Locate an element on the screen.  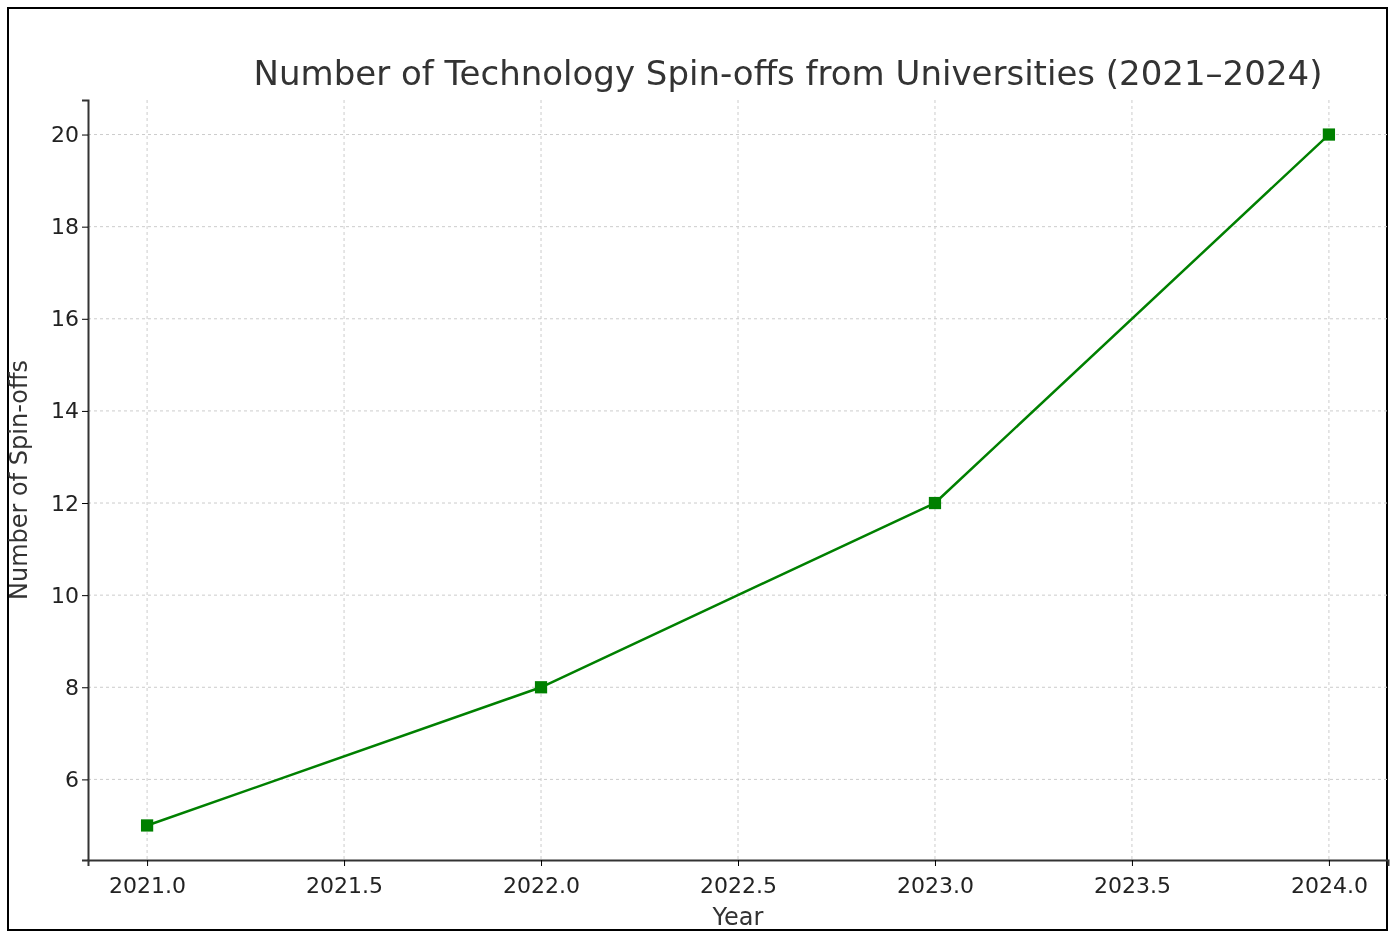
y-tick-label: 14 is located at coordinates (65, 411).